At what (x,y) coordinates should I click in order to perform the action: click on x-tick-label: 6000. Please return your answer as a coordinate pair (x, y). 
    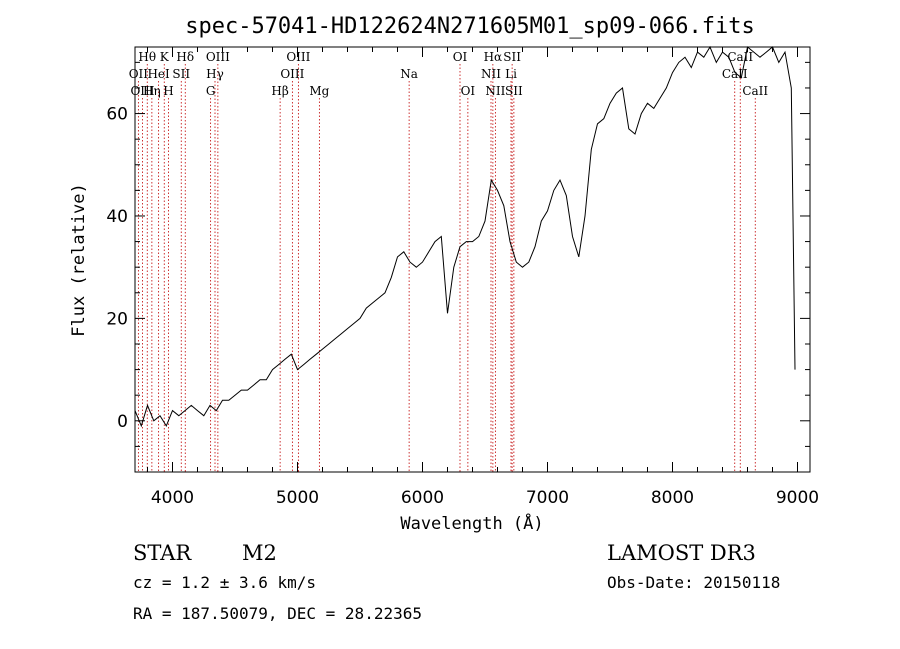
    Looking at the image, I should click on (422, 498).